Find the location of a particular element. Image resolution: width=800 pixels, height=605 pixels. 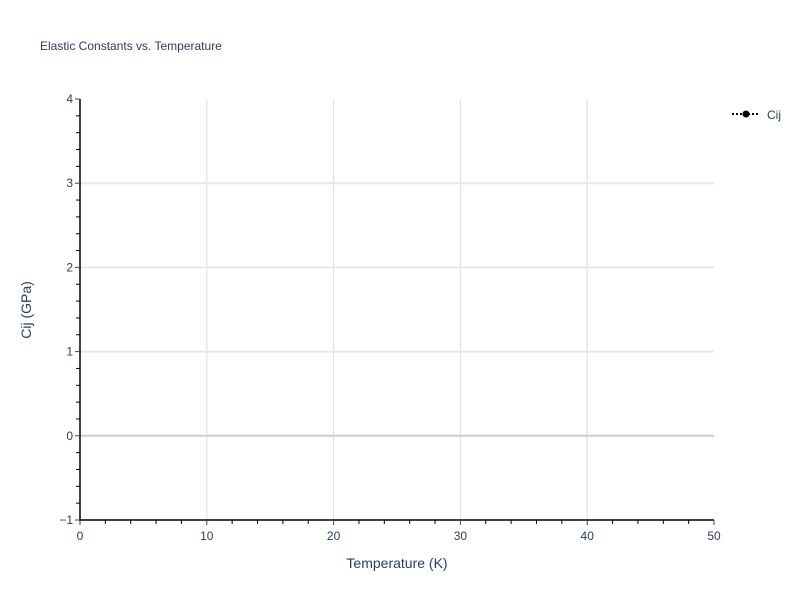

x-tick-label: 30 is located at coordinates (461, 536).